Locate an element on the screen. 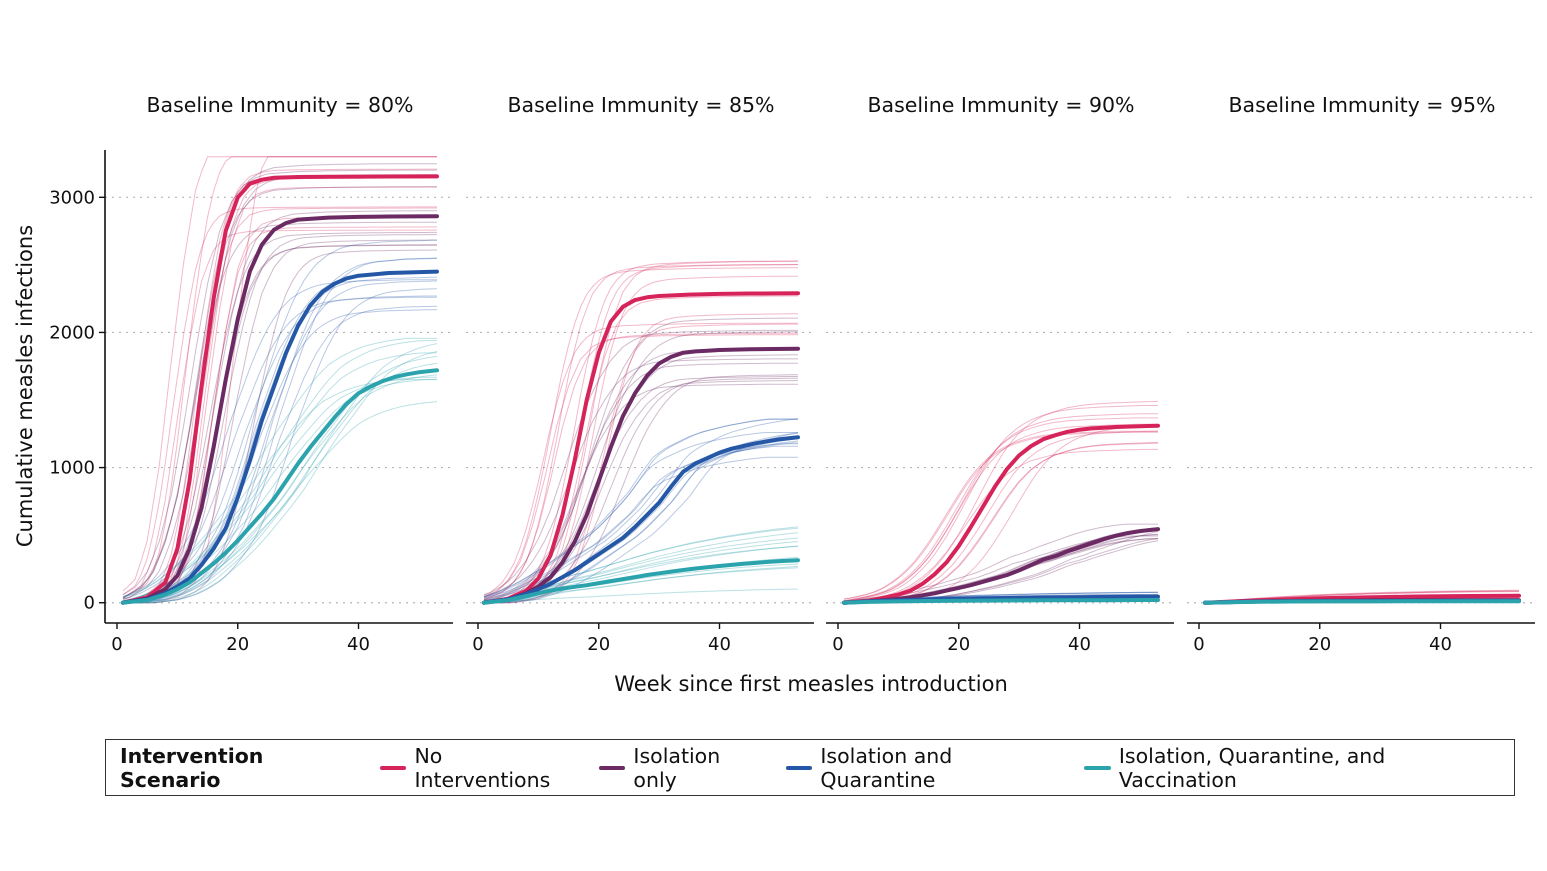 The height and width of the screenshot is (871, 1547). legend-label-isolation-quarantine-vaccination: Isolation, Quarantine, and Vaccination is located at coordinates (1252, 767).